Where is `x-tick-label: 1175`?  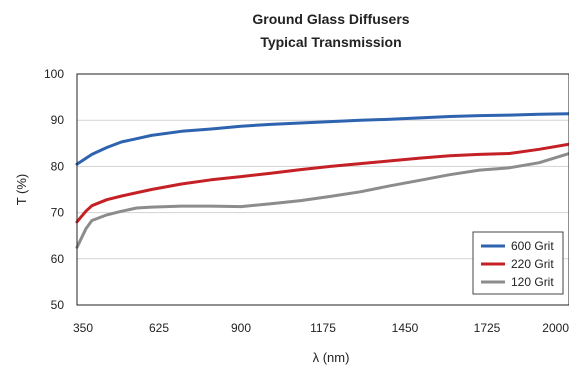
x-tick-label: 1175 is located at coordinates (323, 328).